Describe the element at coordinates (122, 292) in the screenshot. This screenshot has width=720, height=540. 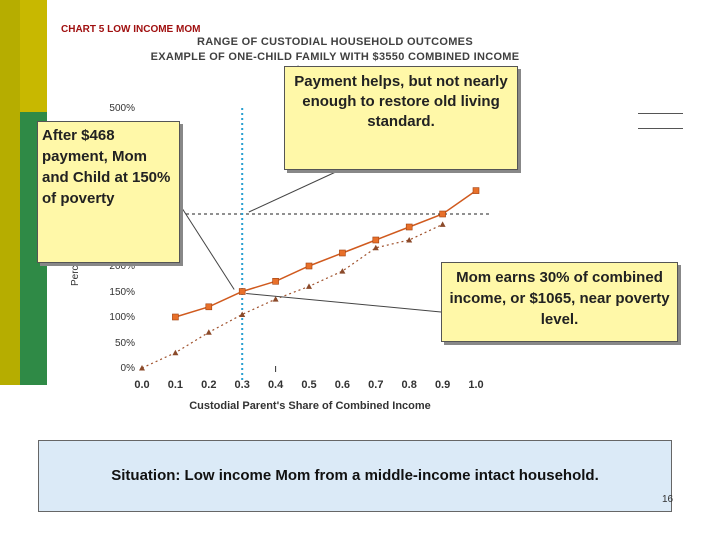
I see `y-tick-label: 150%` at that location.